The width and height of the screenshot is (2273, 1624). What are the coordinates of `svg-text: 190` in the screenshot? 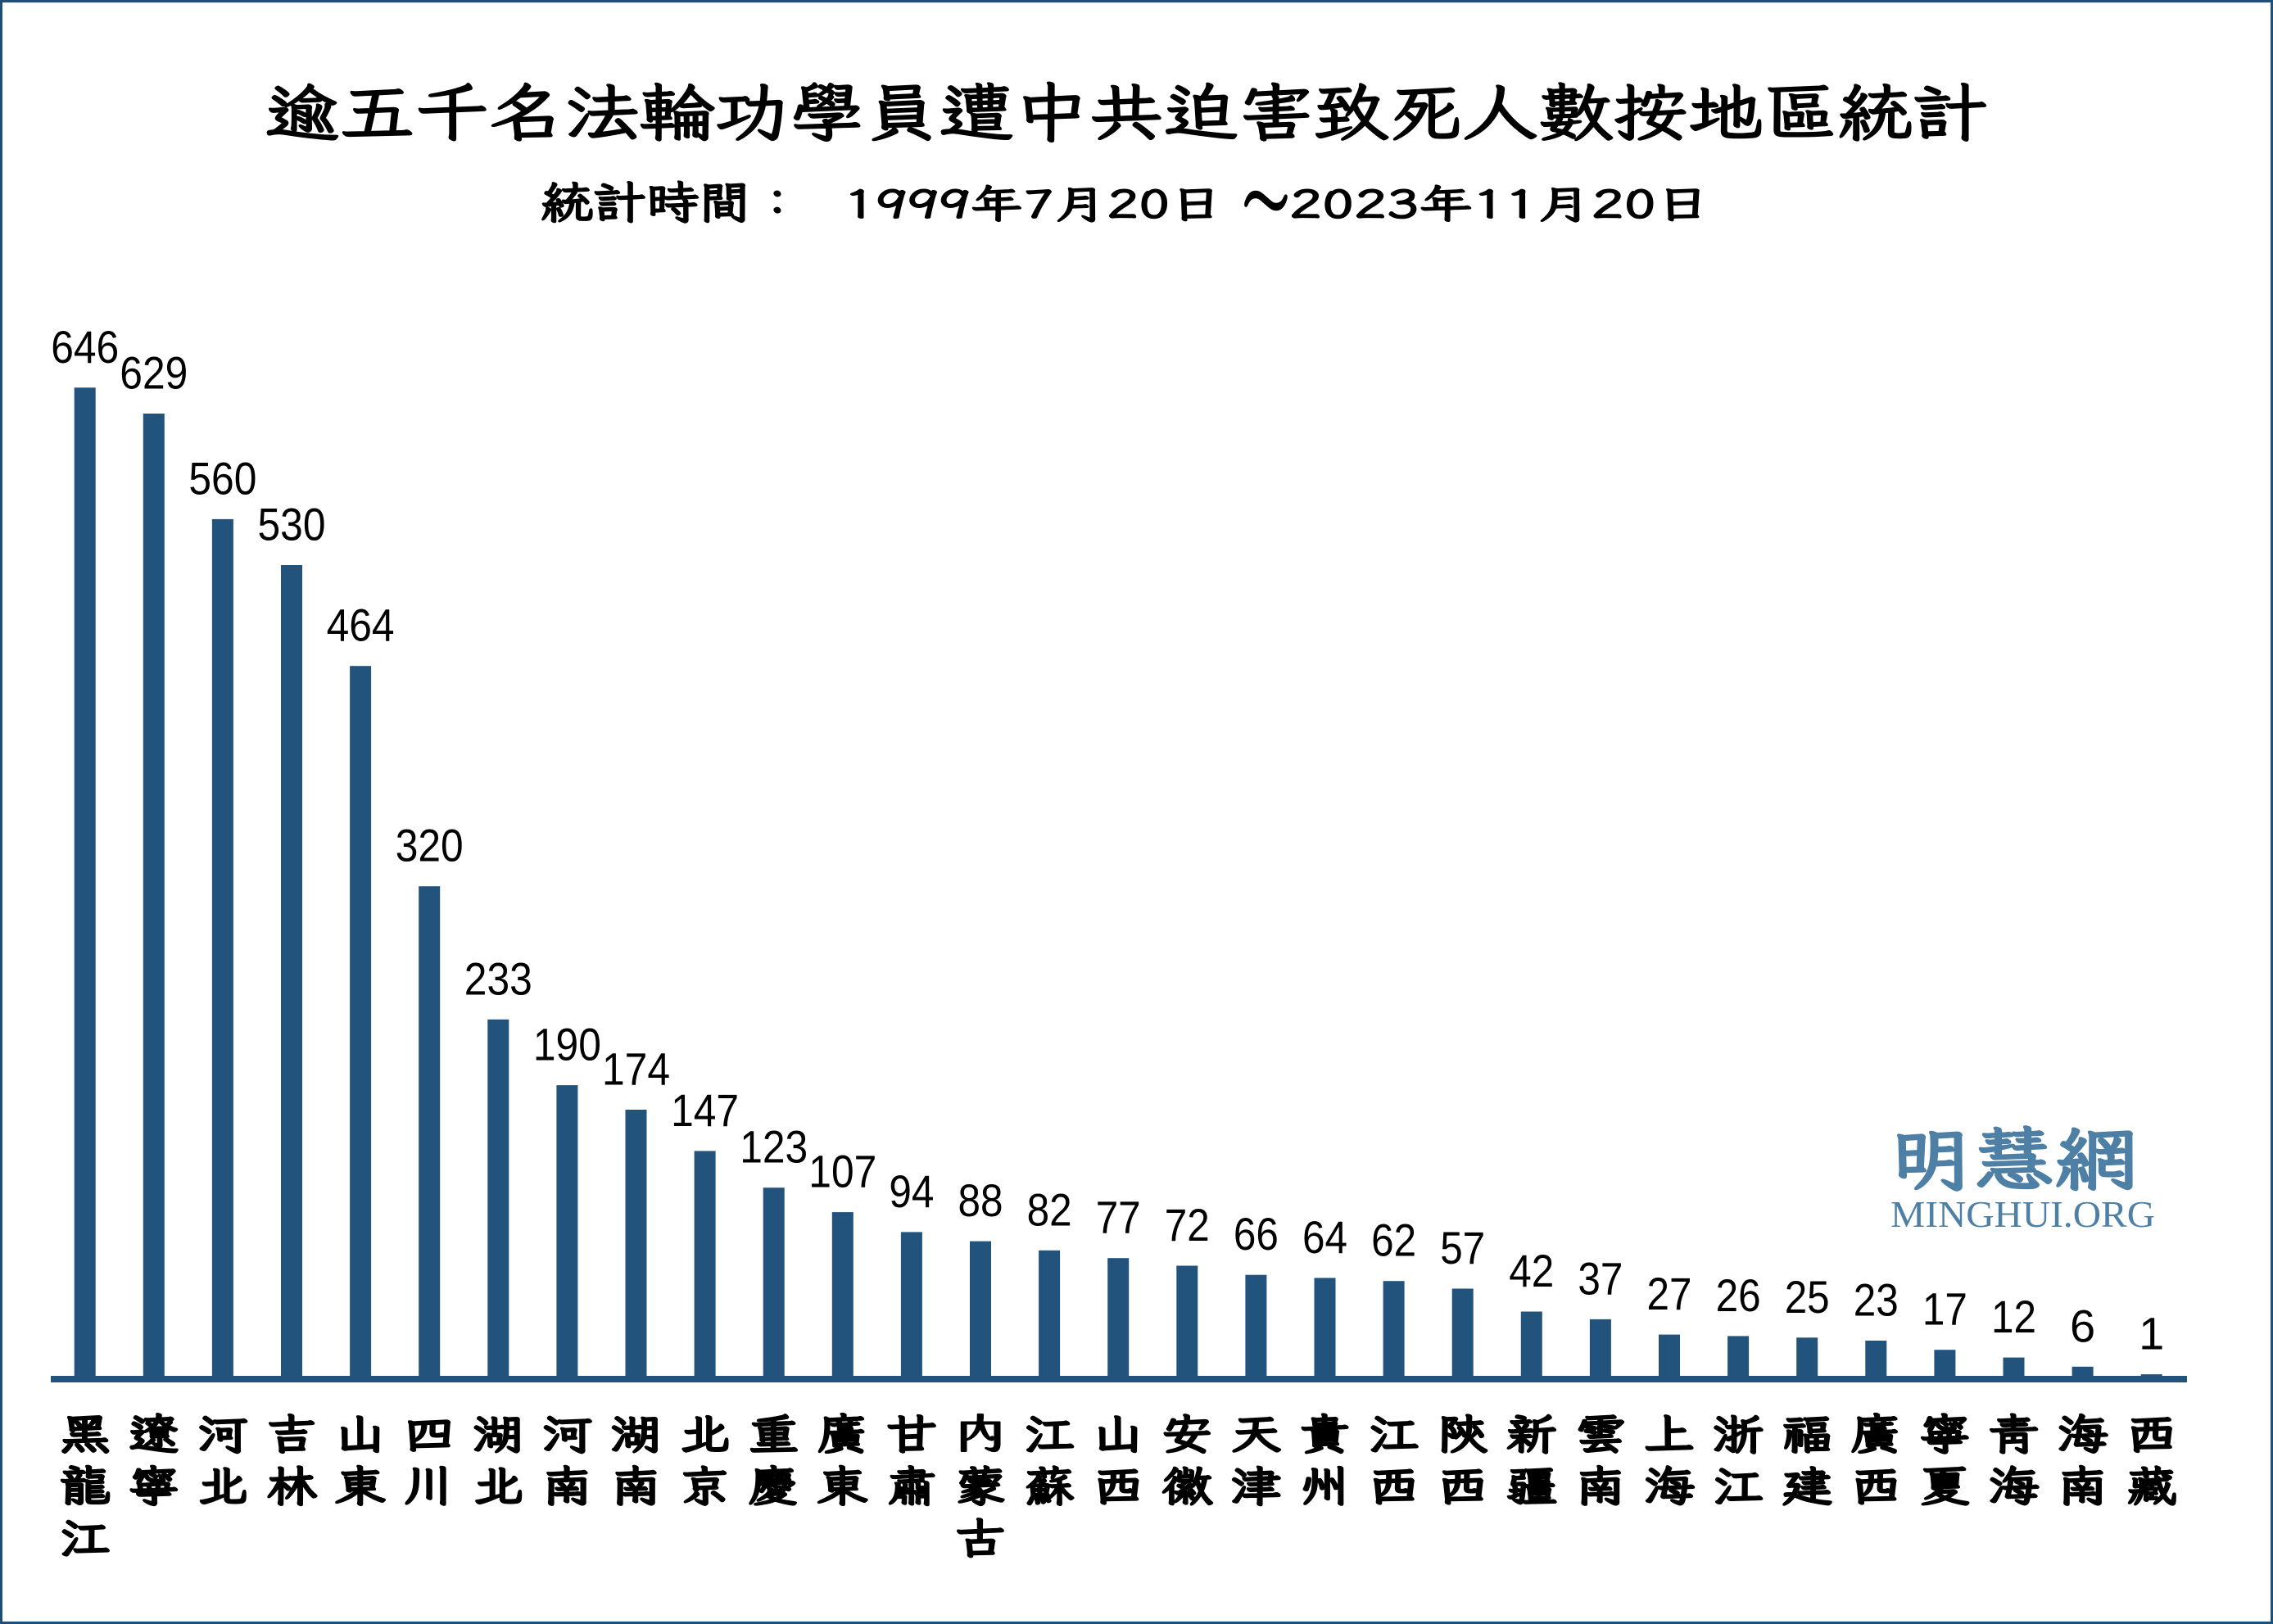 It's located at (567, 1044).